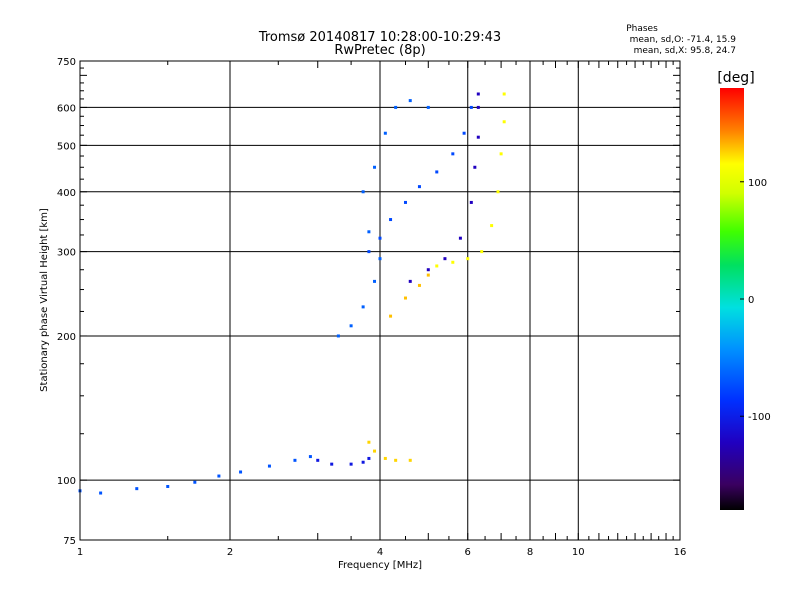 The width and height of the screenshot is (800, 600). I want to click on y-tick-labels: 75 100 200 300 400 500 600 750, so click(66, 302).